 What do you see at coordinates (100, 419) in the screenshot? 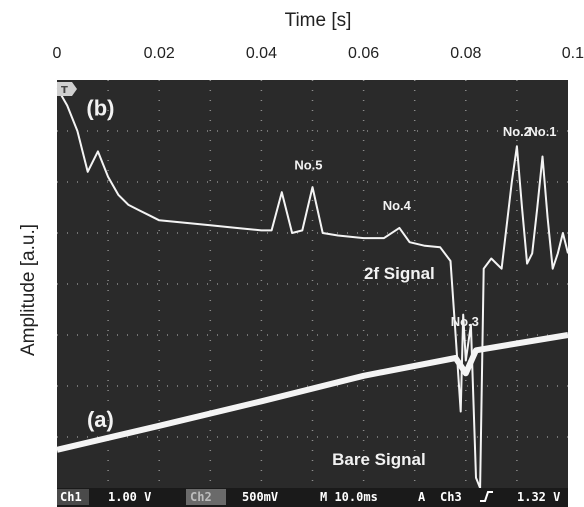
I see `panel-label-a: (a)` at bounding box center [100, 419].